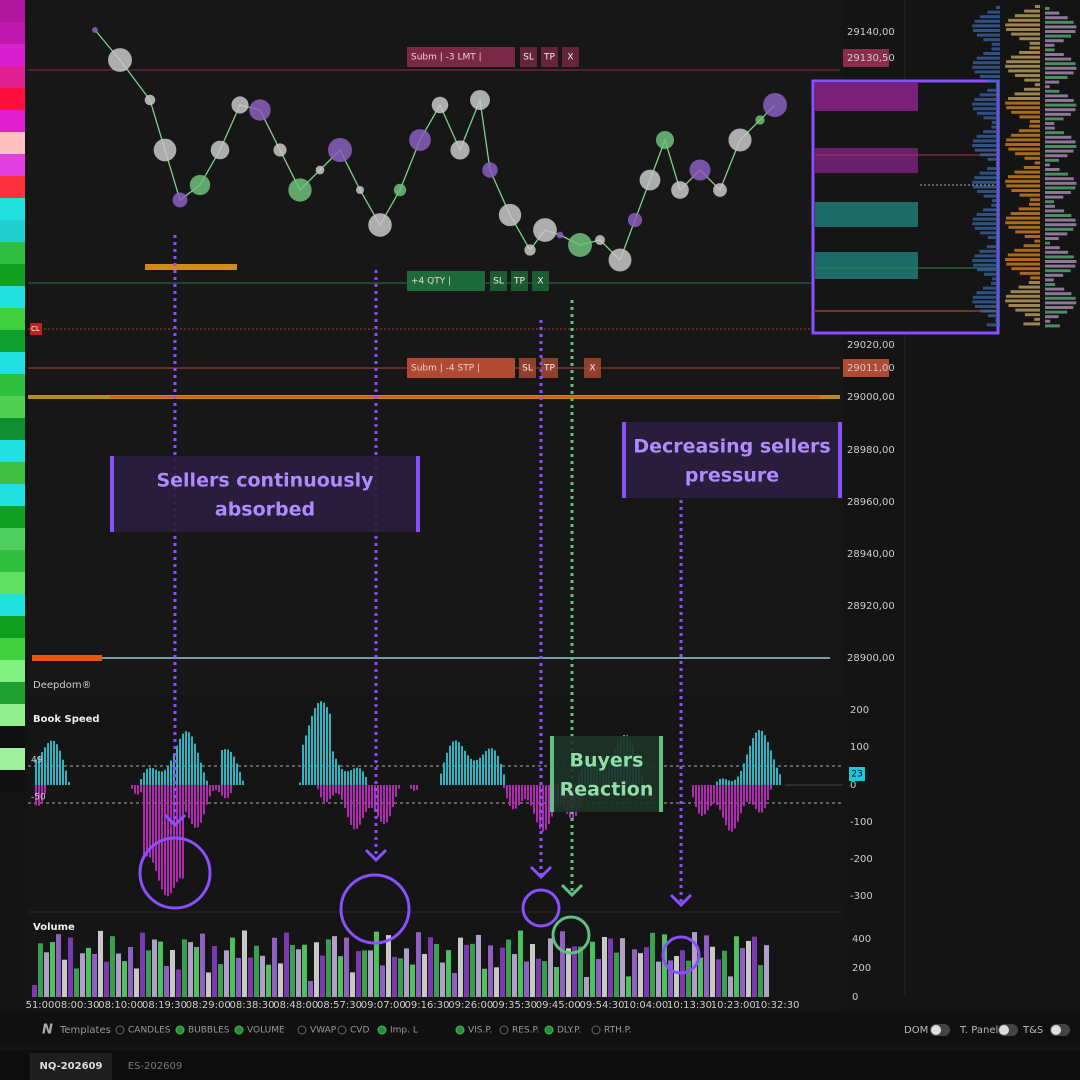  I want to click on templates-button: Templates, so click(85, 1030).